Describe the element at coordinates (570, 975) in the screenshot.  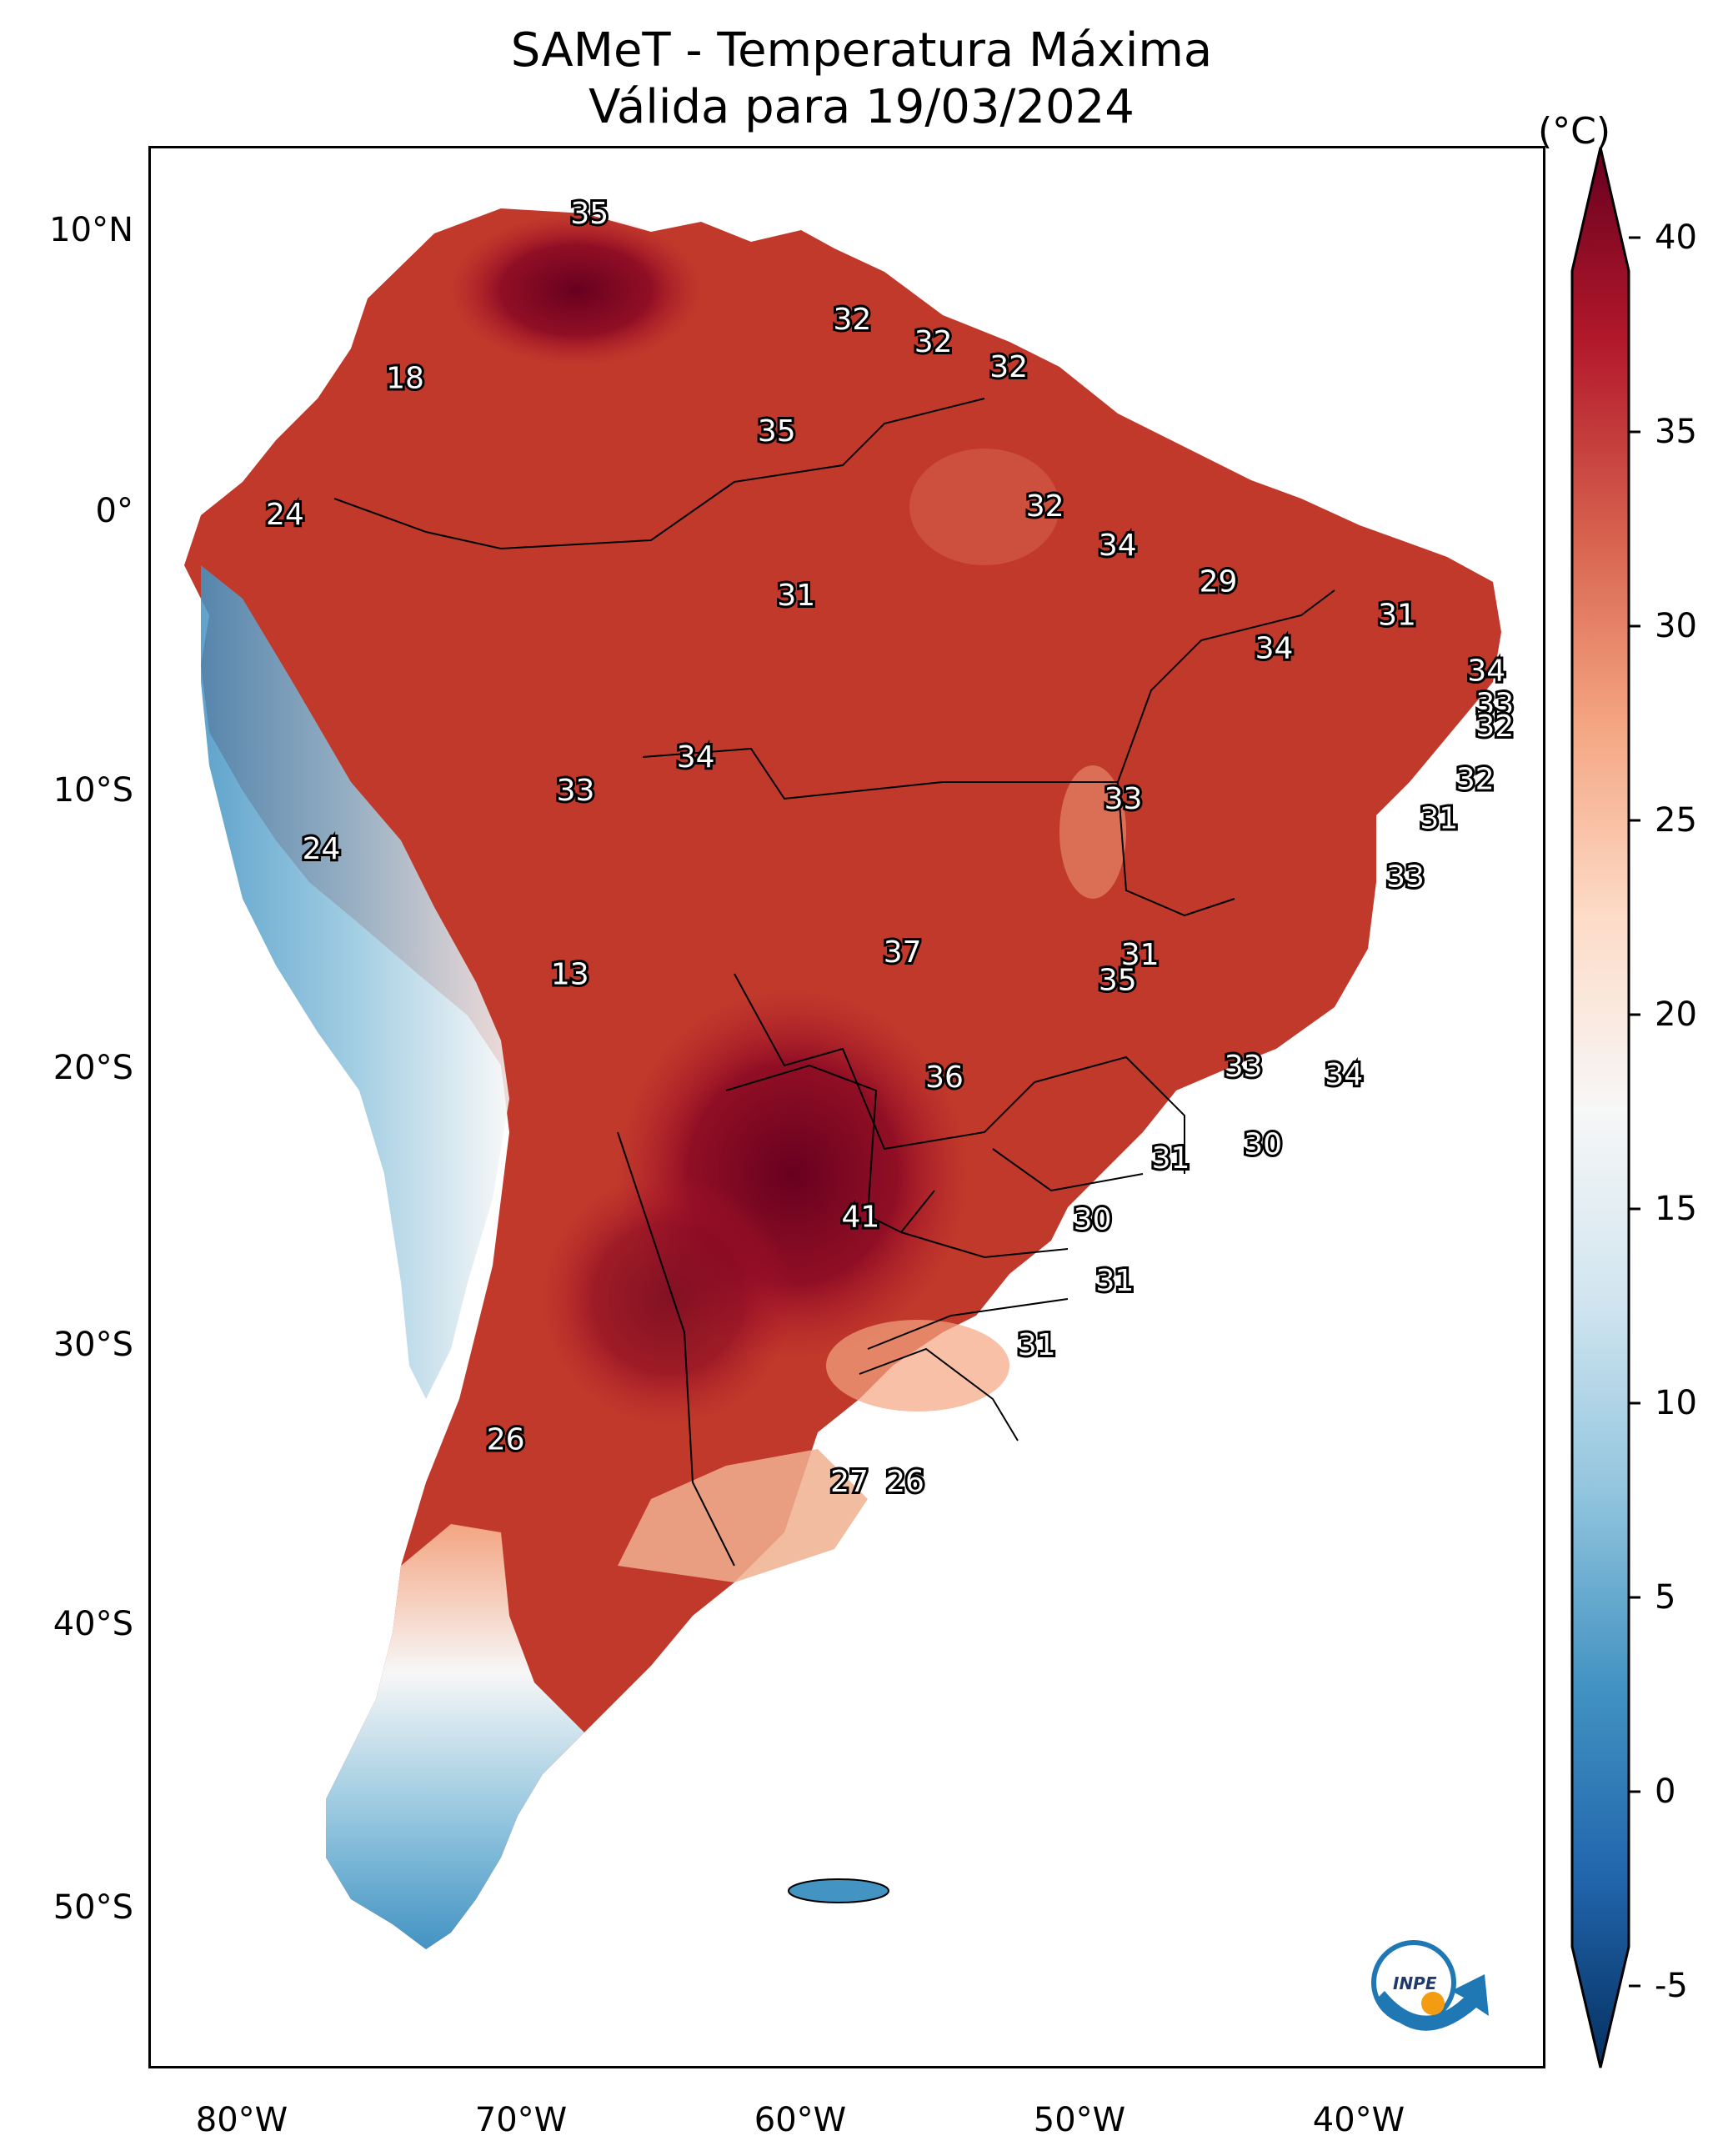
I see `temperature-label: 13` at that location.